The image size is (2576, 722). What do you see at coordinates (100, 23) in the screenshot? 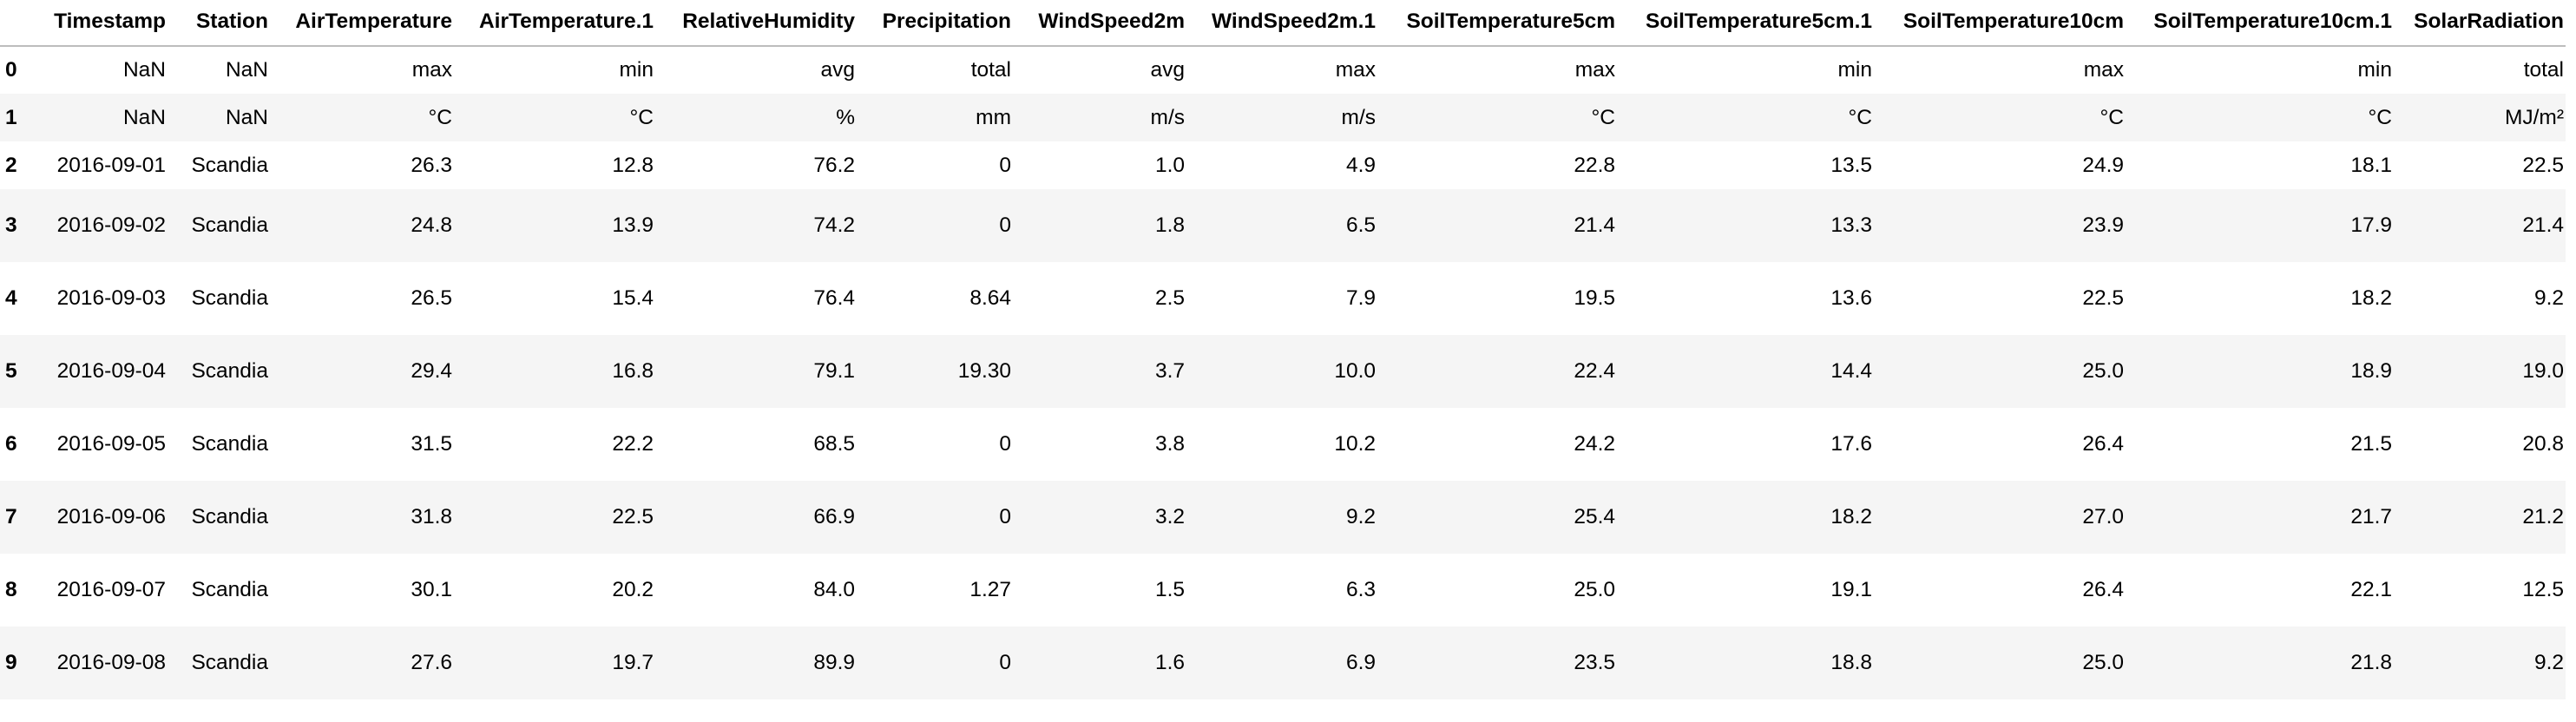
I see `column-header: Timestamp` at bounding box center [100, 23].